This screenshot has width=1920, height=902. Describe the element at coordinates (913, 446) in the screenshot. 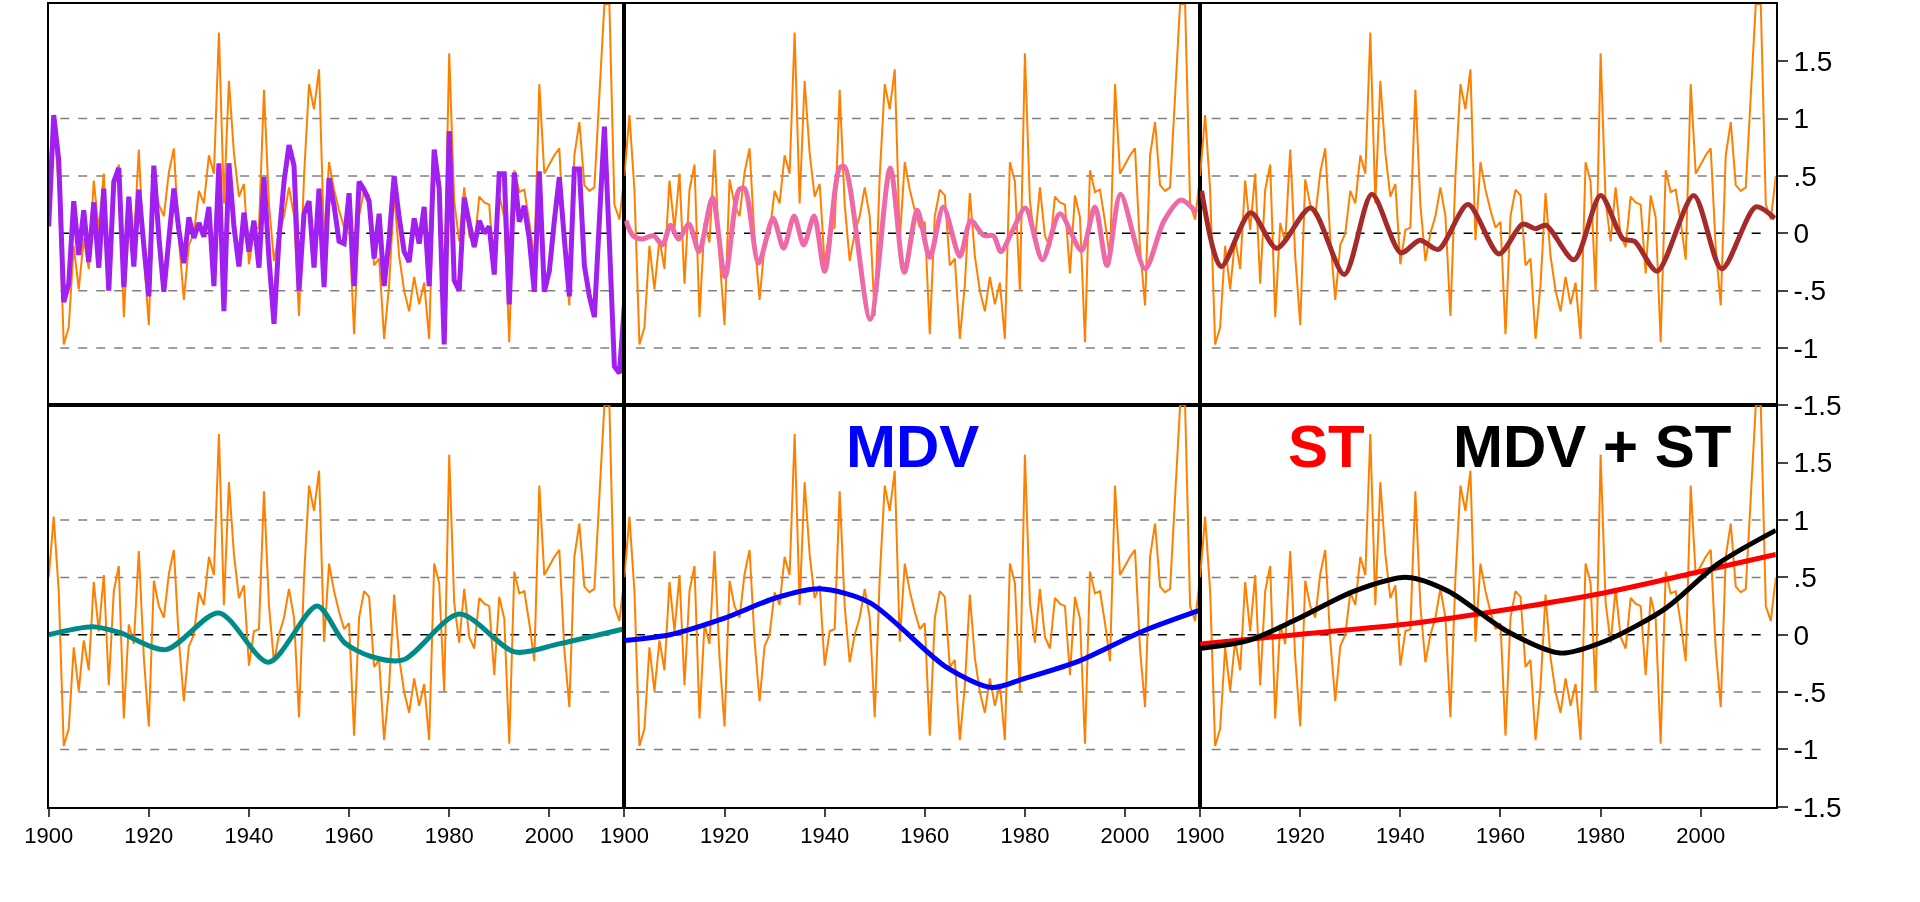

I see `series-label: MDV` at that location.